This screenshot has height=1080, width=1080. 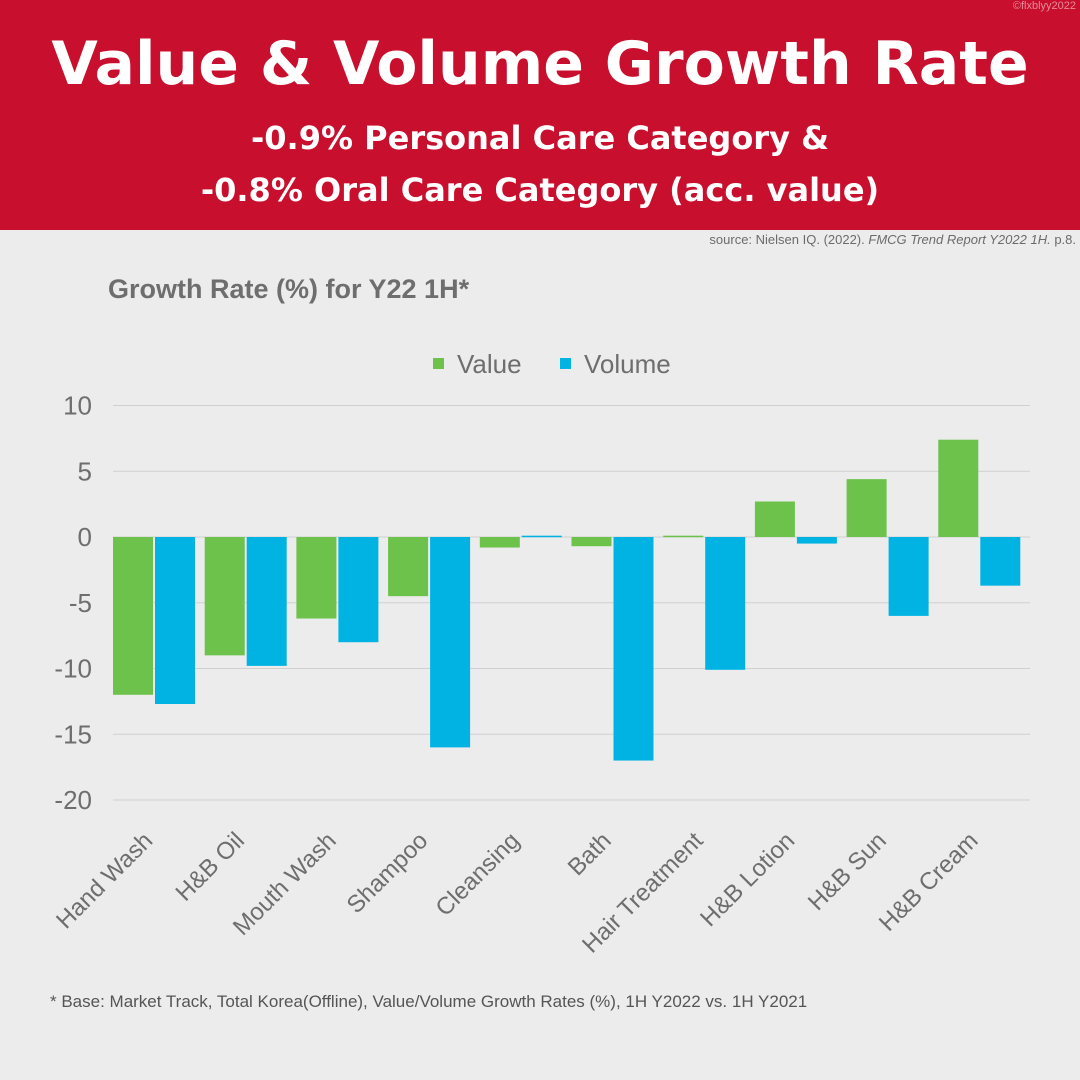 I want to click on source-suffix: p.8., so click(x=1063, y=239).